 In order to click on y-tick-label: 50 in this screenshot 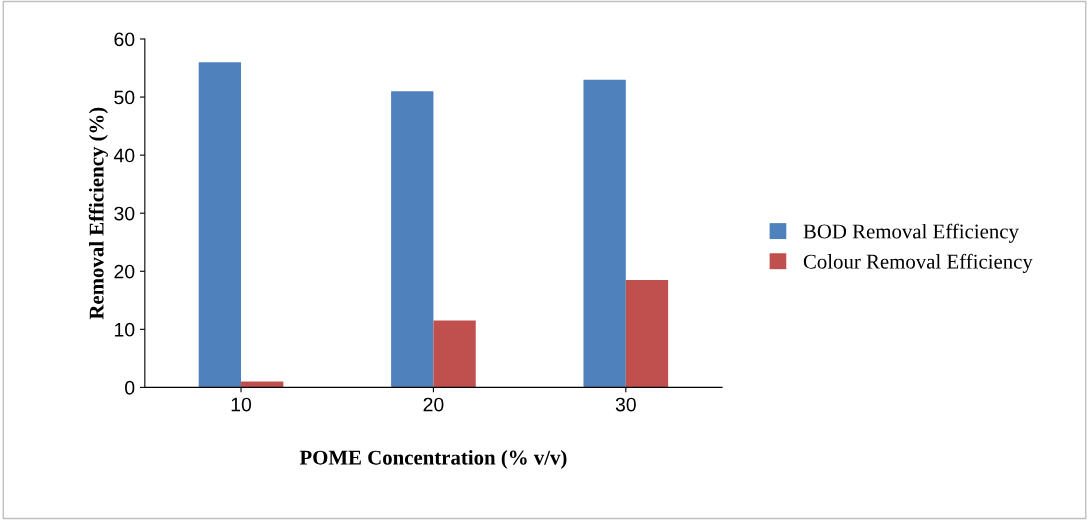, I will do `click(124, 97)`.